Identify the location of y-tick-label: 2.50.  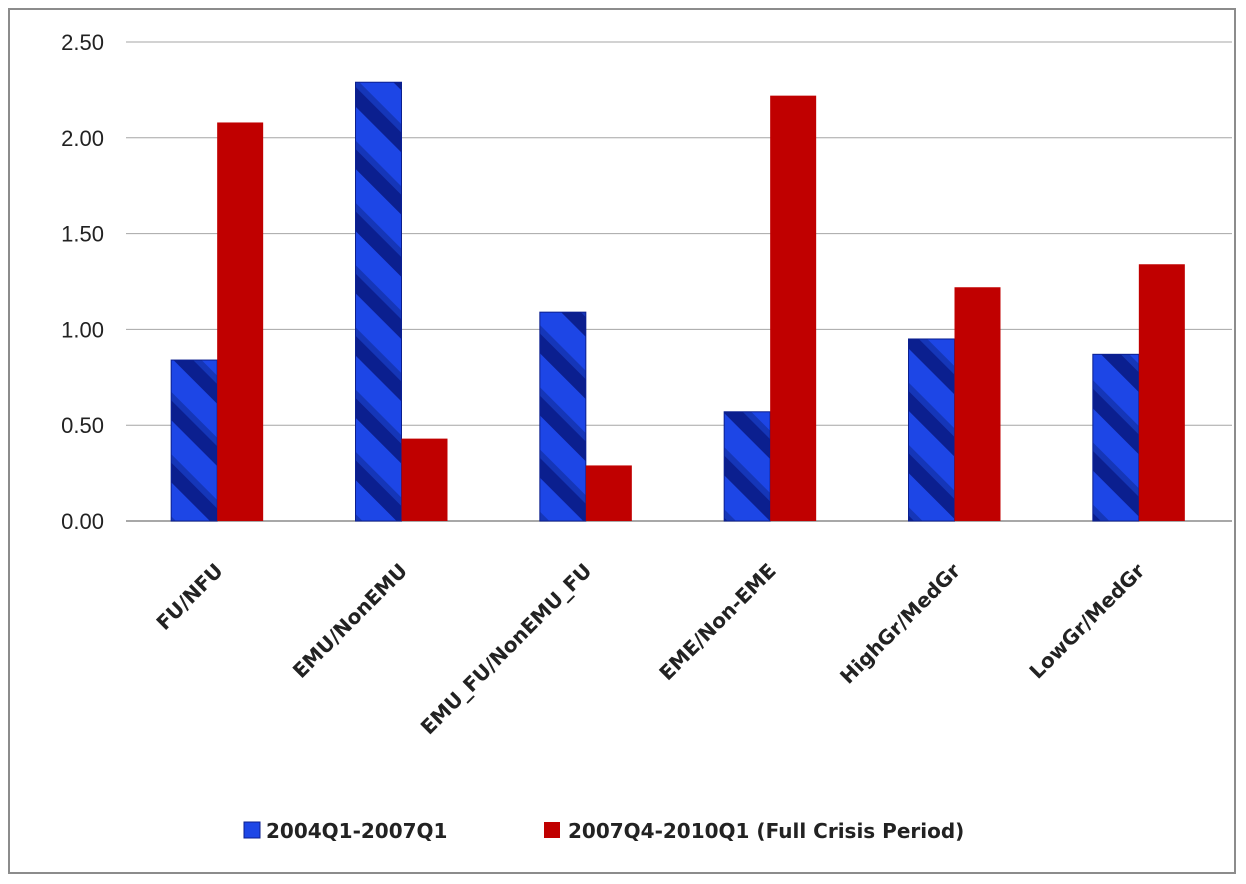
(82, 42).